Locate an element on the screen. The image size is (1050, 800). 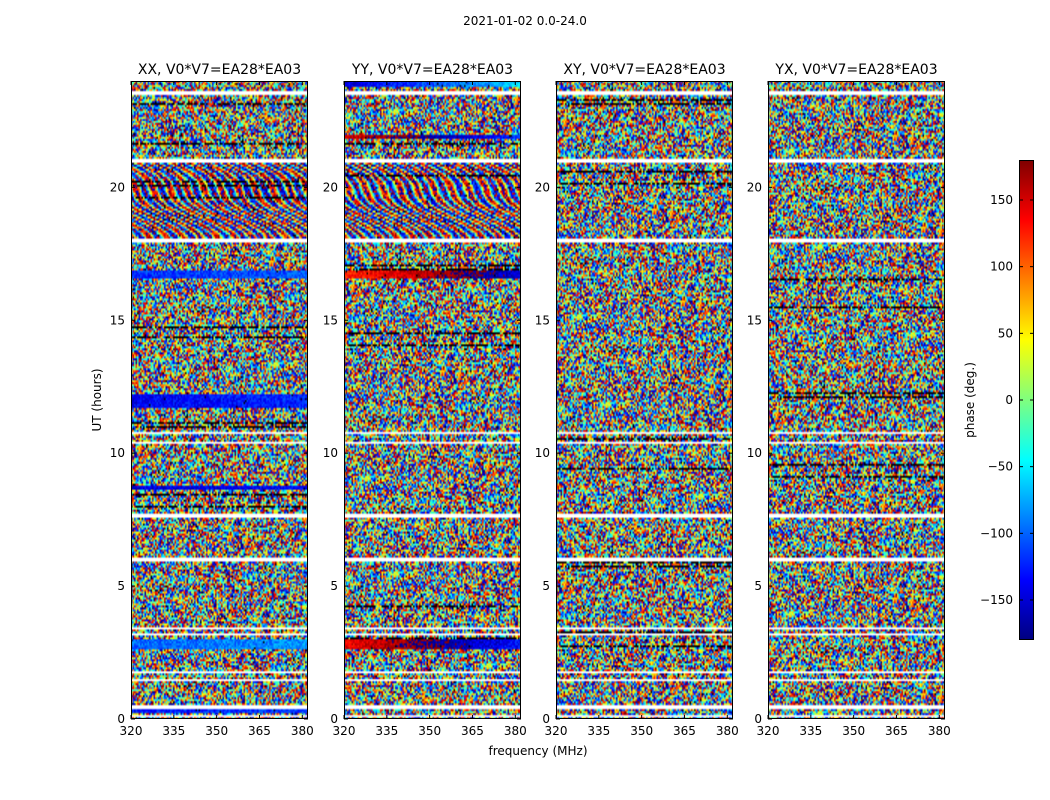
colorbar-tick-label: 0 is located at coordinates (1009, 400).